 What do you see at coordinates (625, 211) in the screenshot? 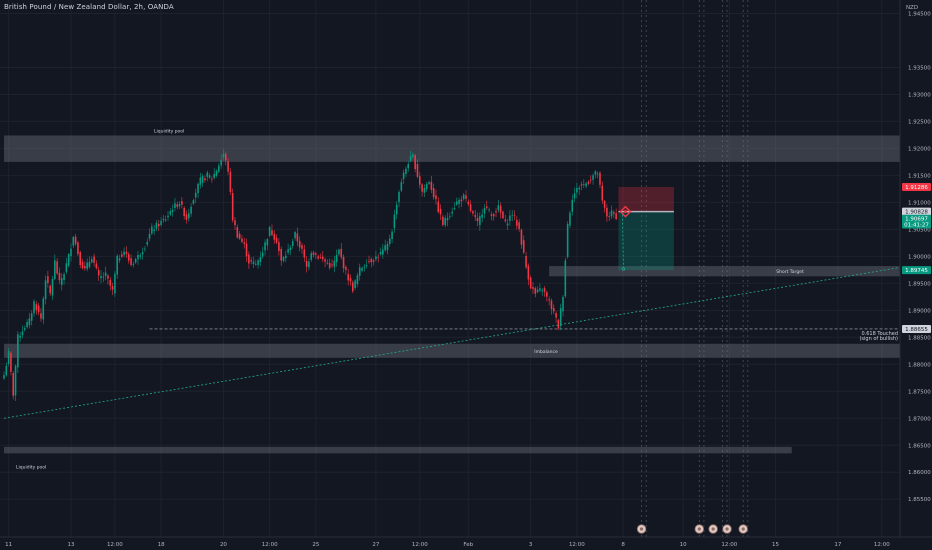
I see `position-entry-handle` at bounding box center [625, 211].